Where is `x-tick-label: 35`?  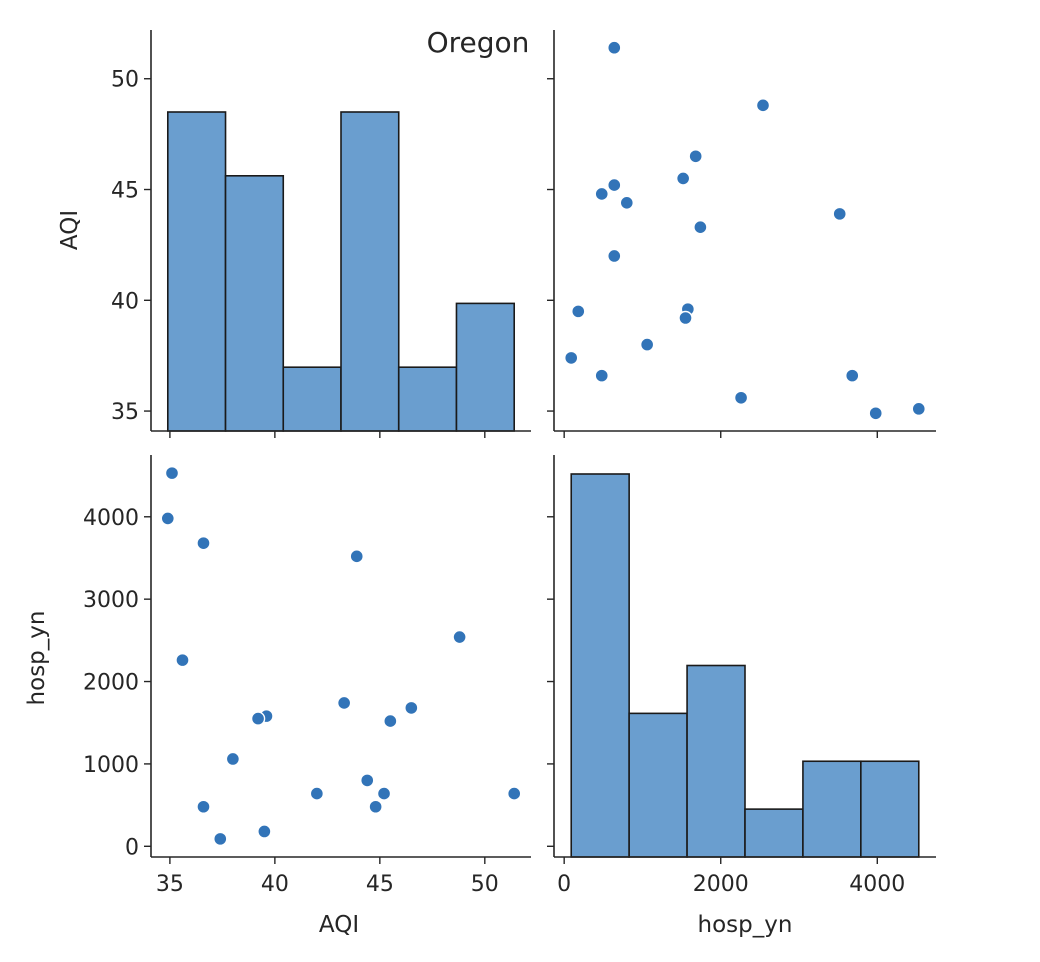 x-tick-label: 35 is located at coordinates (170, 884).